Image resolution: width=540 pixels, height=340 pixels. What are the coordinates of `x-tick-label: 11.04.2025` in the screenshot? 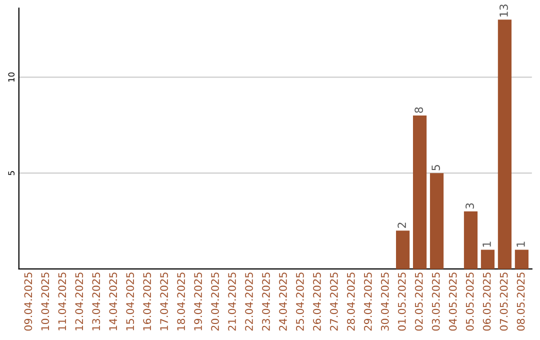 It's located at (62, 301).